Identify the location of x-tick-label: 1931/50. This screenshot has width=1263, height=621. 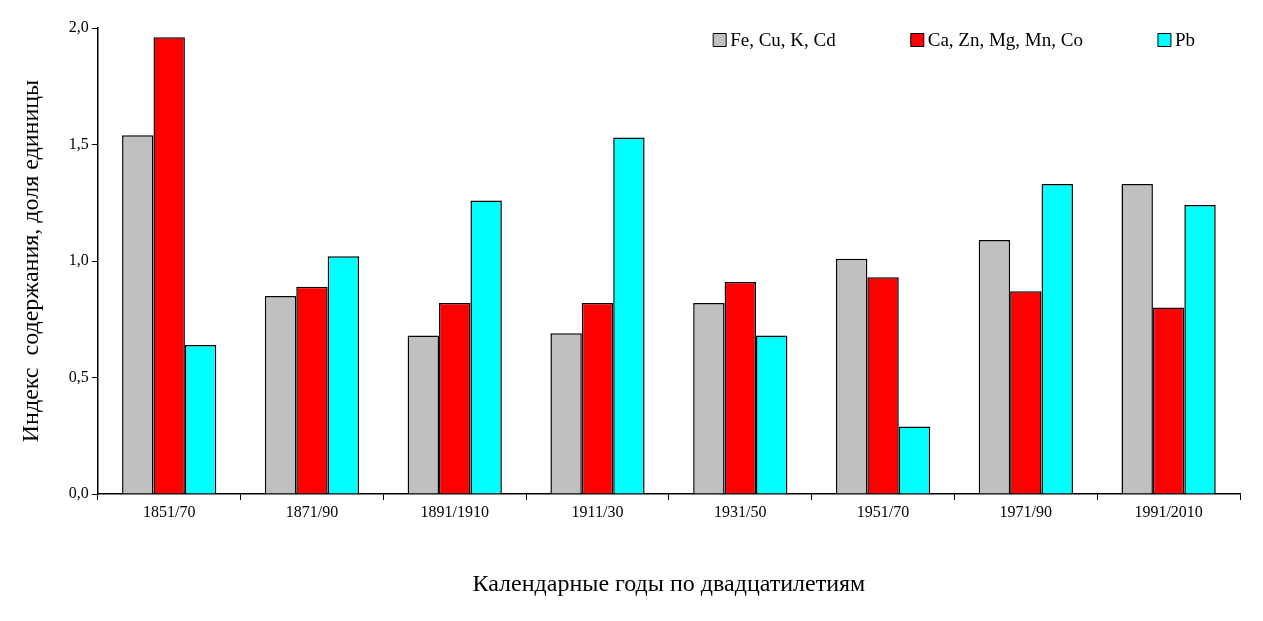
(740, 511).